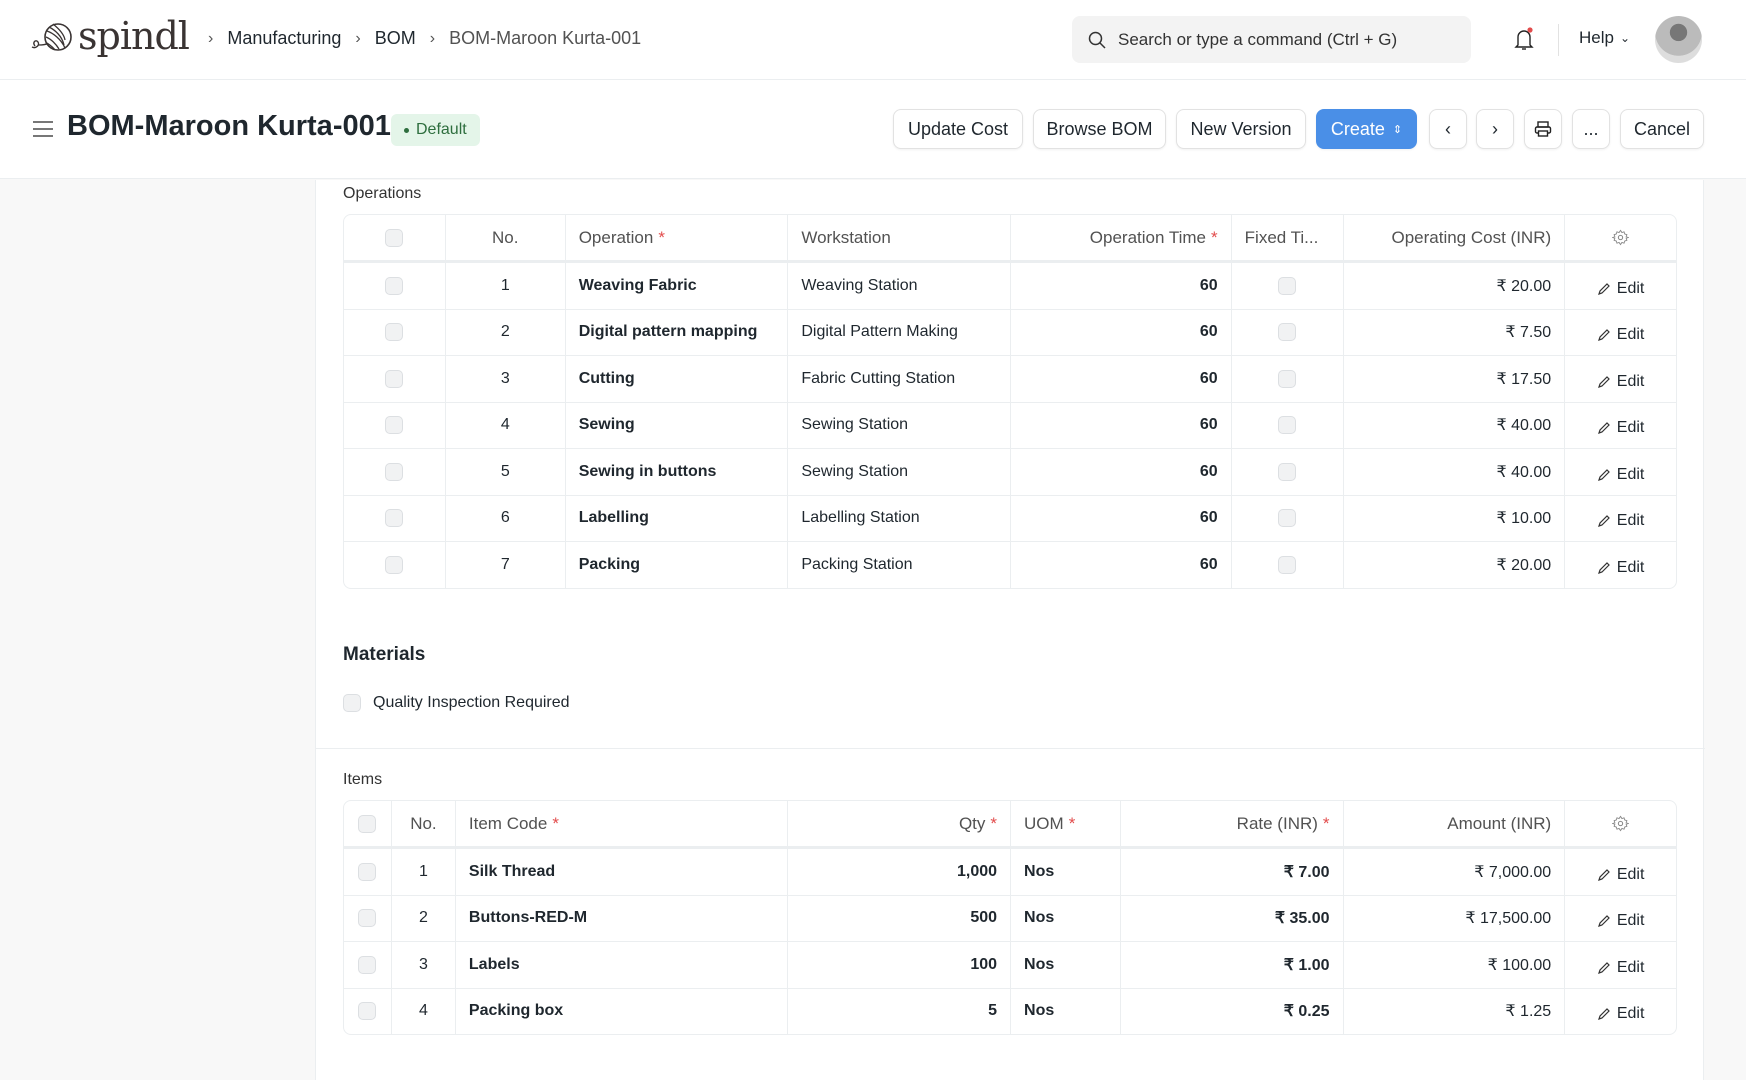  Describe the element at coordinates (620, 872) in the screenshot. I see `item-code-cell: Silk Thread` at that location.